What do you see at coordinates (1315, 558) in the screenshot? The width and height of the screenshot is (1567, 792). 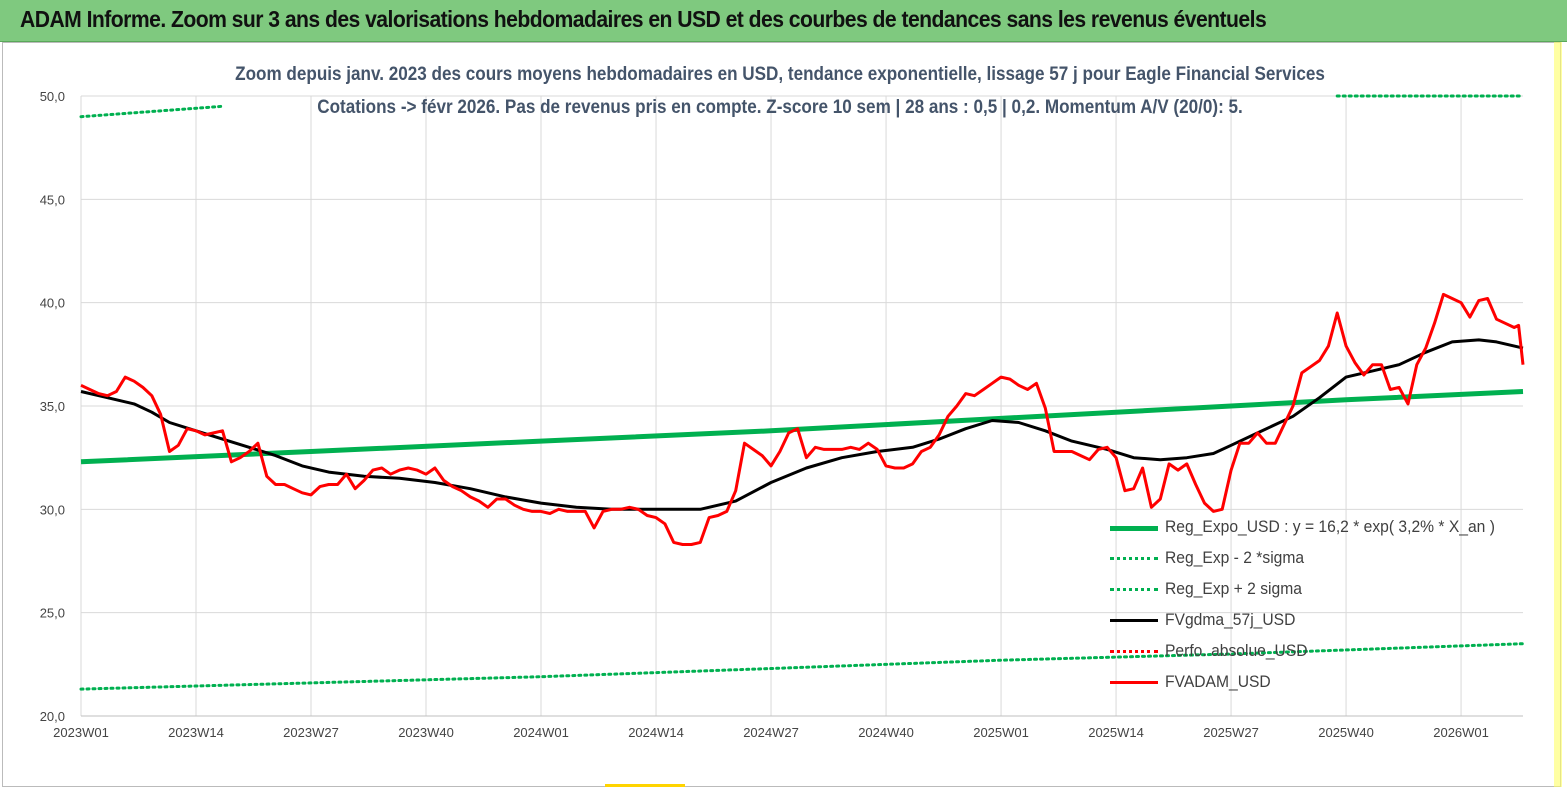 I see `legend-item: Reg_Exp - 2 *sigma` at bounding box center [1315, 558].